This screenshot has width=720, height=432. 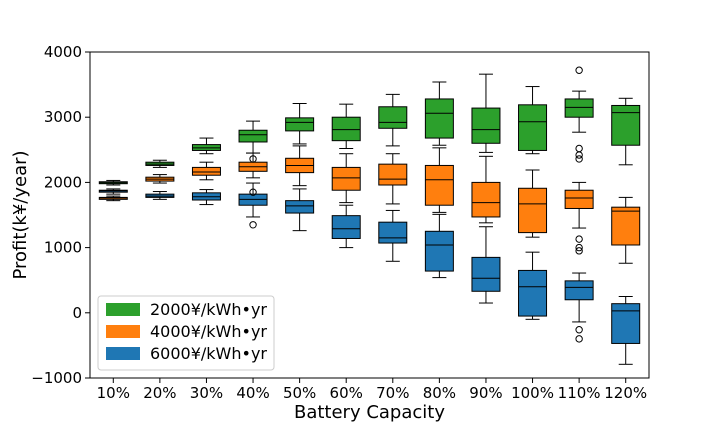 What do you see at coordinates (159, 393) in the screenshot?
I see `x-tick-label: 20%` at bounding box center [159, 393].